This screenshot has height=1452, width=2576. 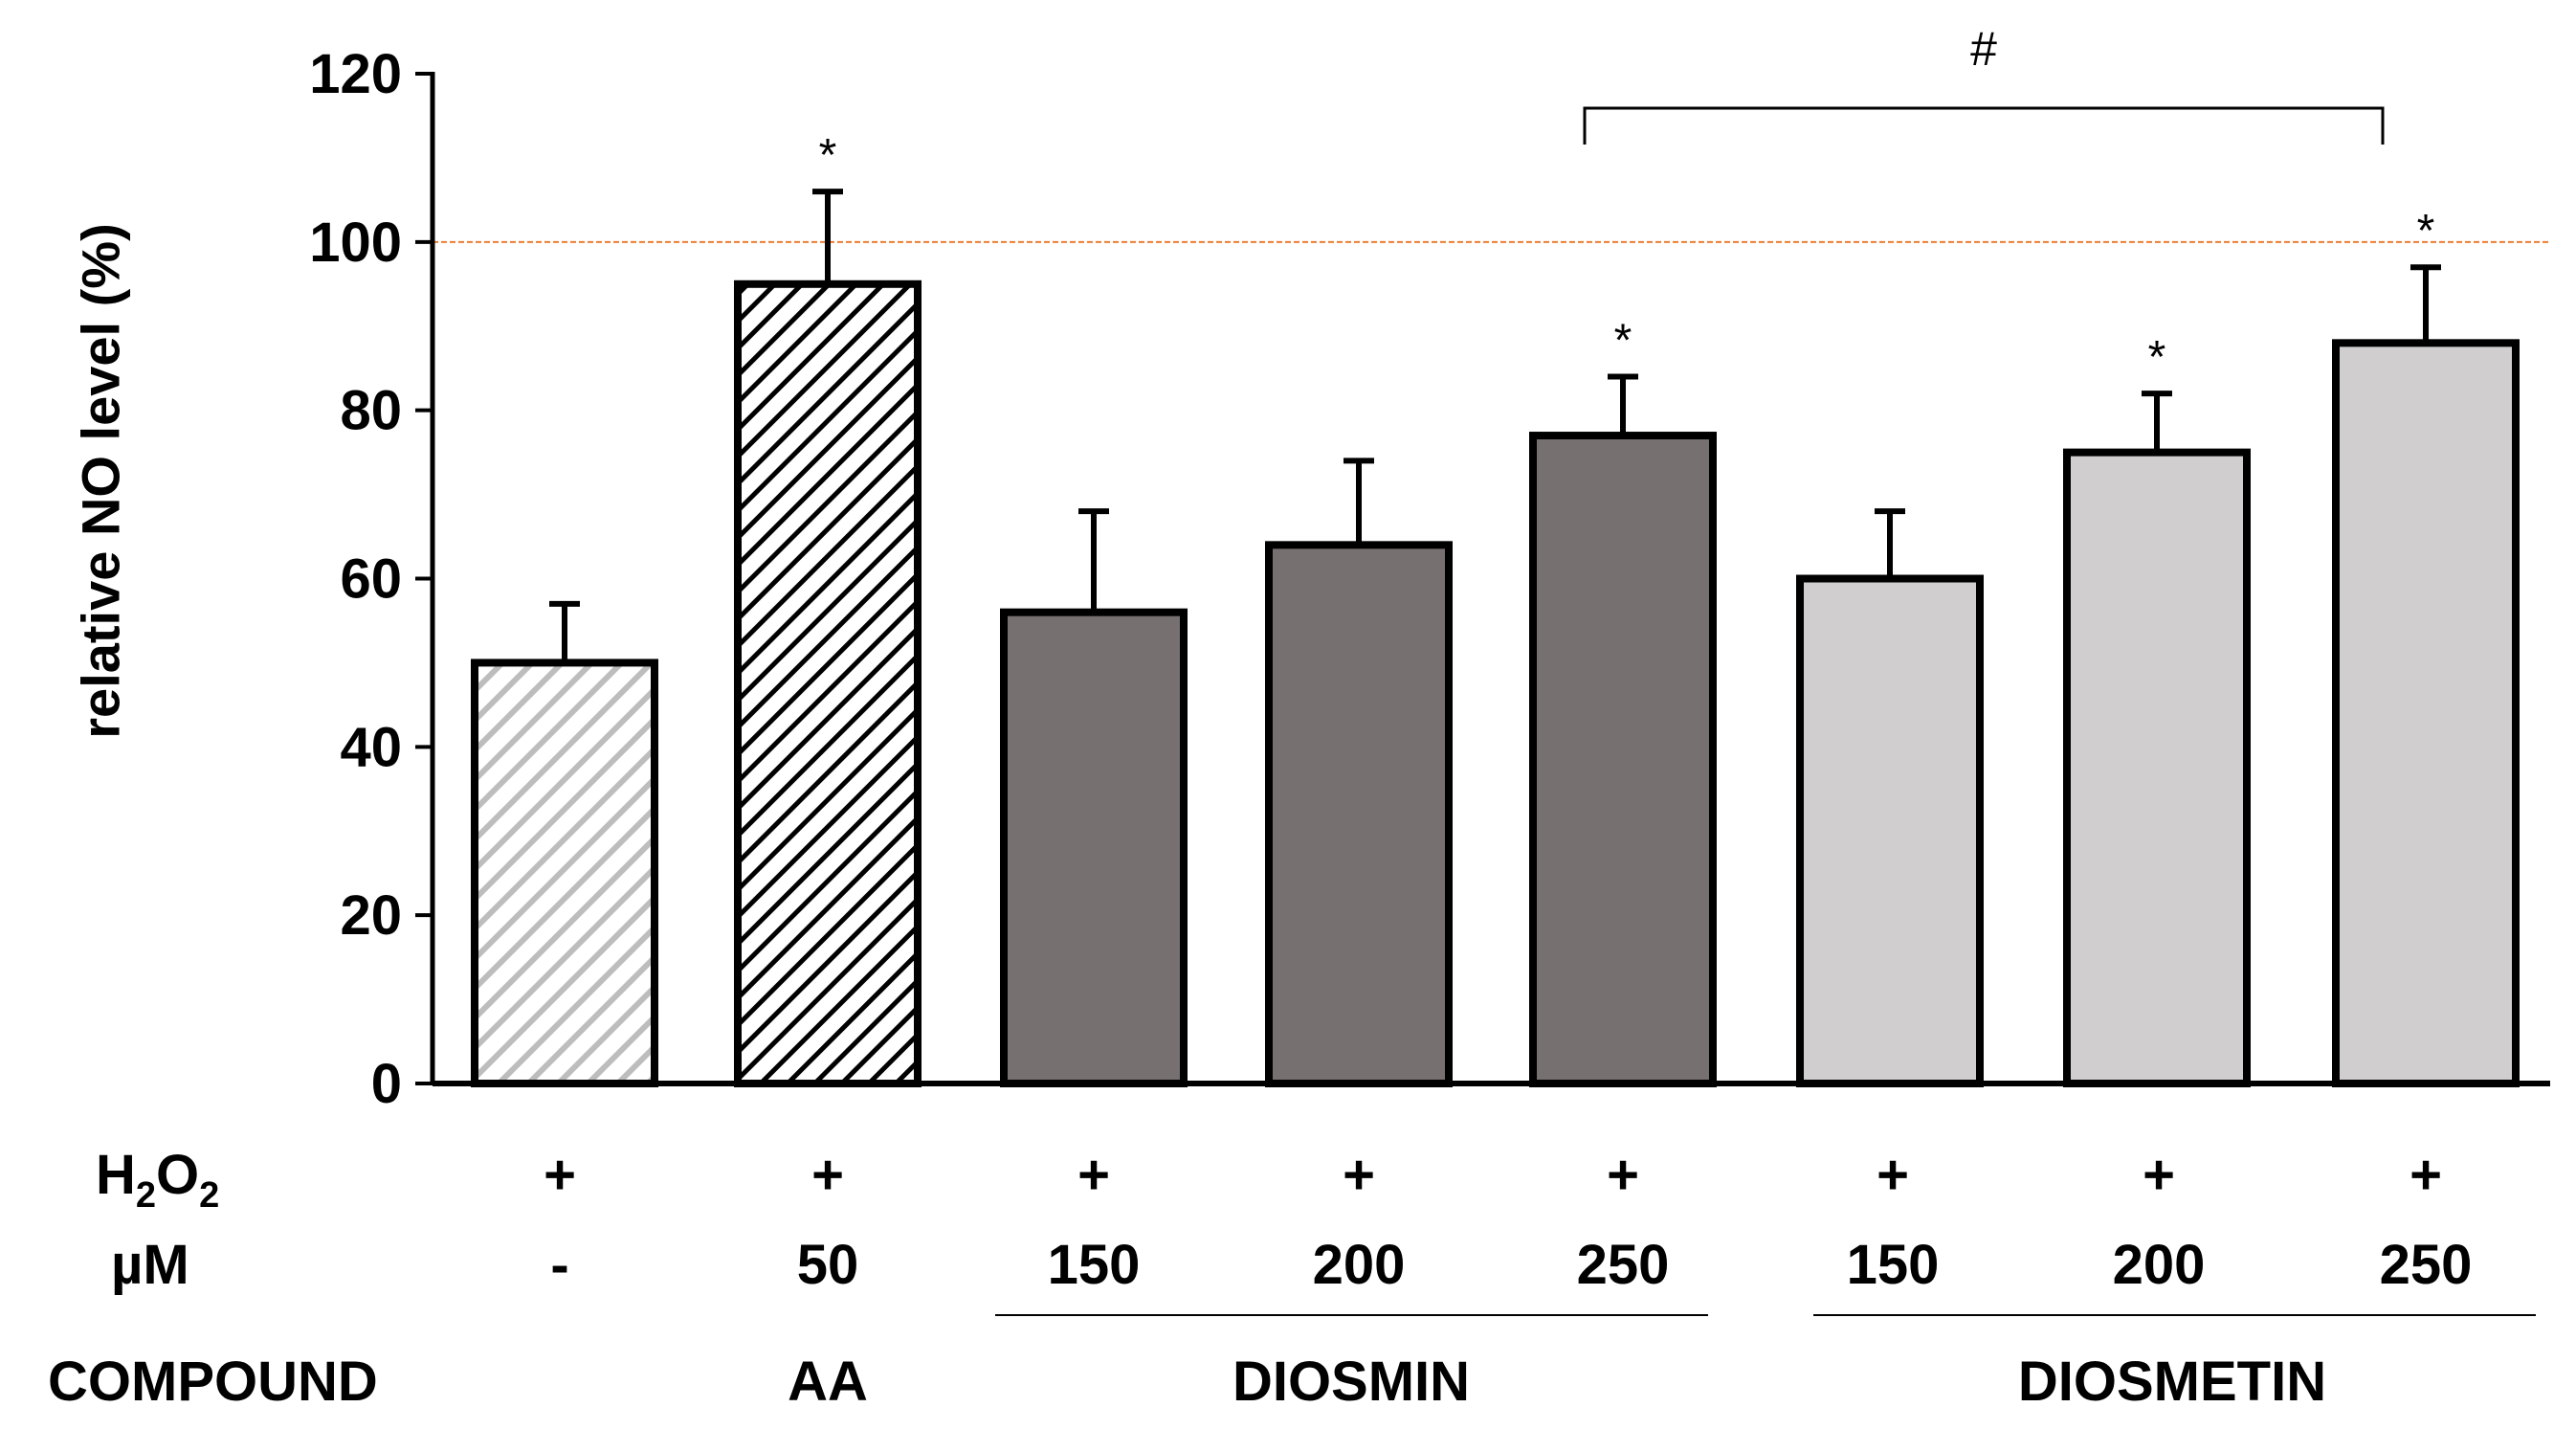 I want to click on bracket-label: #, so click(x=1983, y=49).